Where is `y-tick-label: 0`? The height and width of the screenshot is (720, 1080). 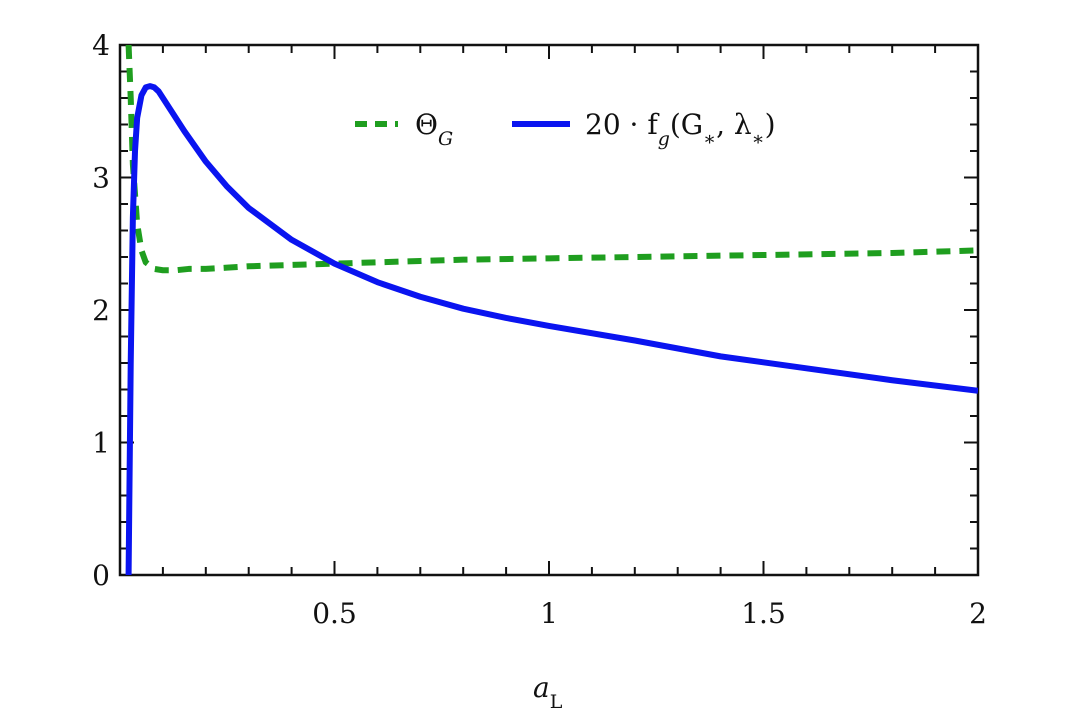 y-tick-label: 0 is located at coordinates (101, 575).